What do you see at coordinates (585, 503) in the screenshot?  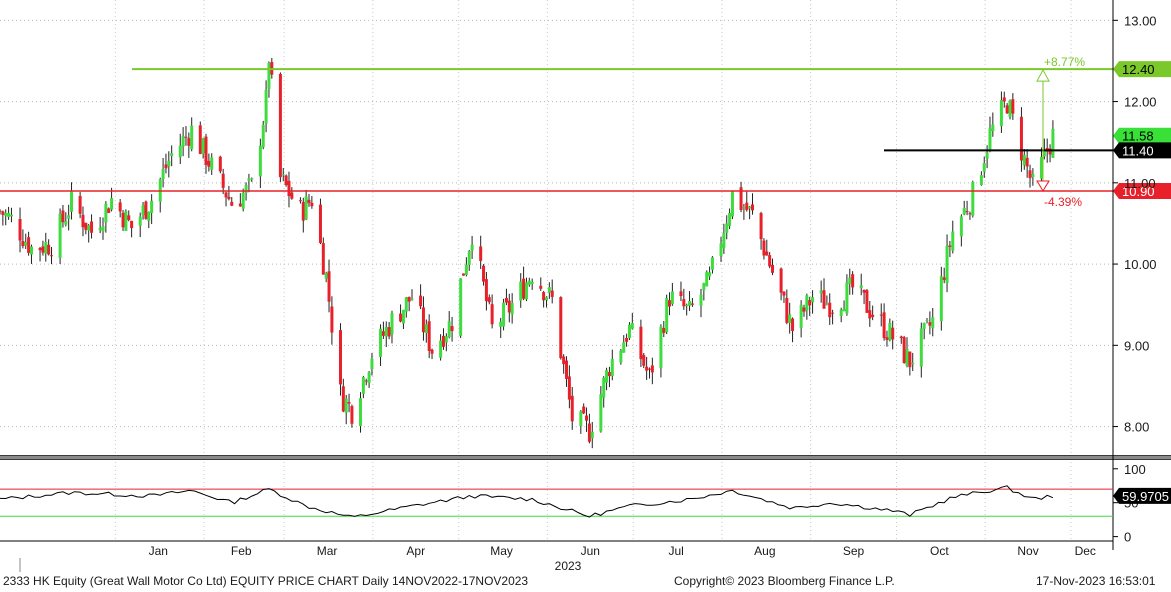 I see `rsi-panel: 10050059.9705` at bounding box center [585, 503].